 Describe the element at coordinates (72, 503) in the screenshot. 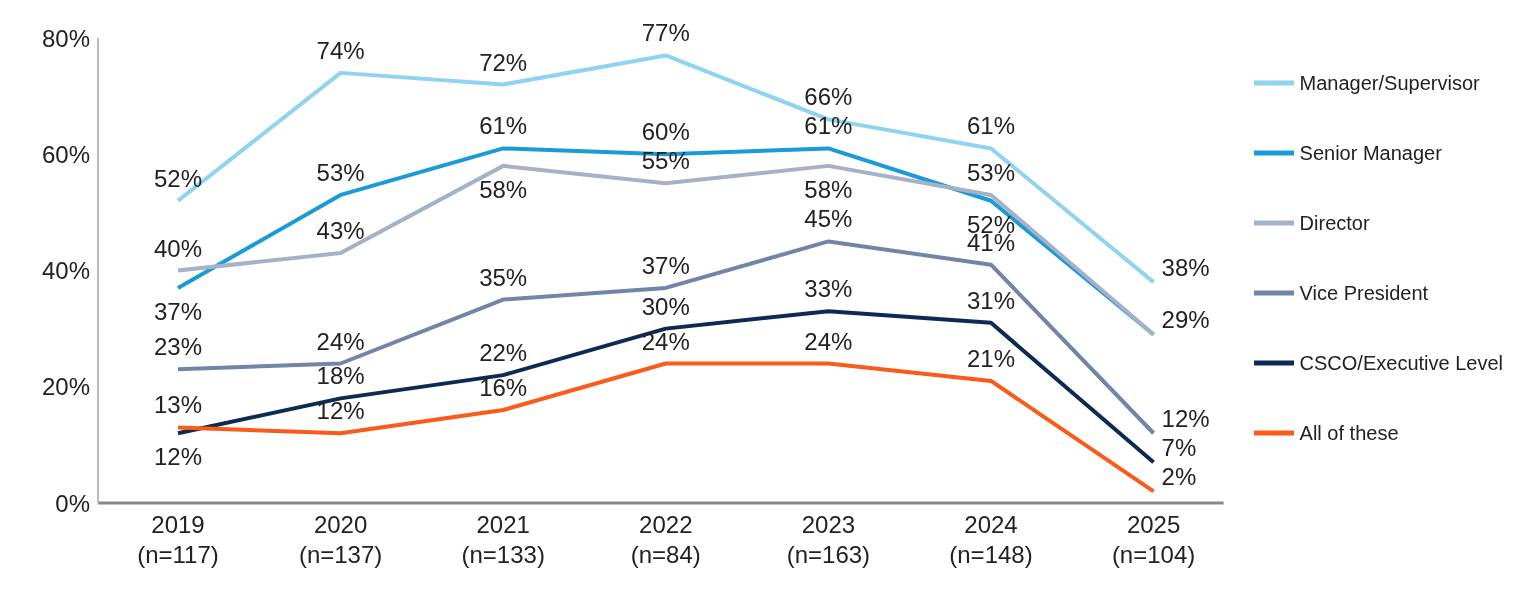

I see `y-tick-label: 0%` at that location.